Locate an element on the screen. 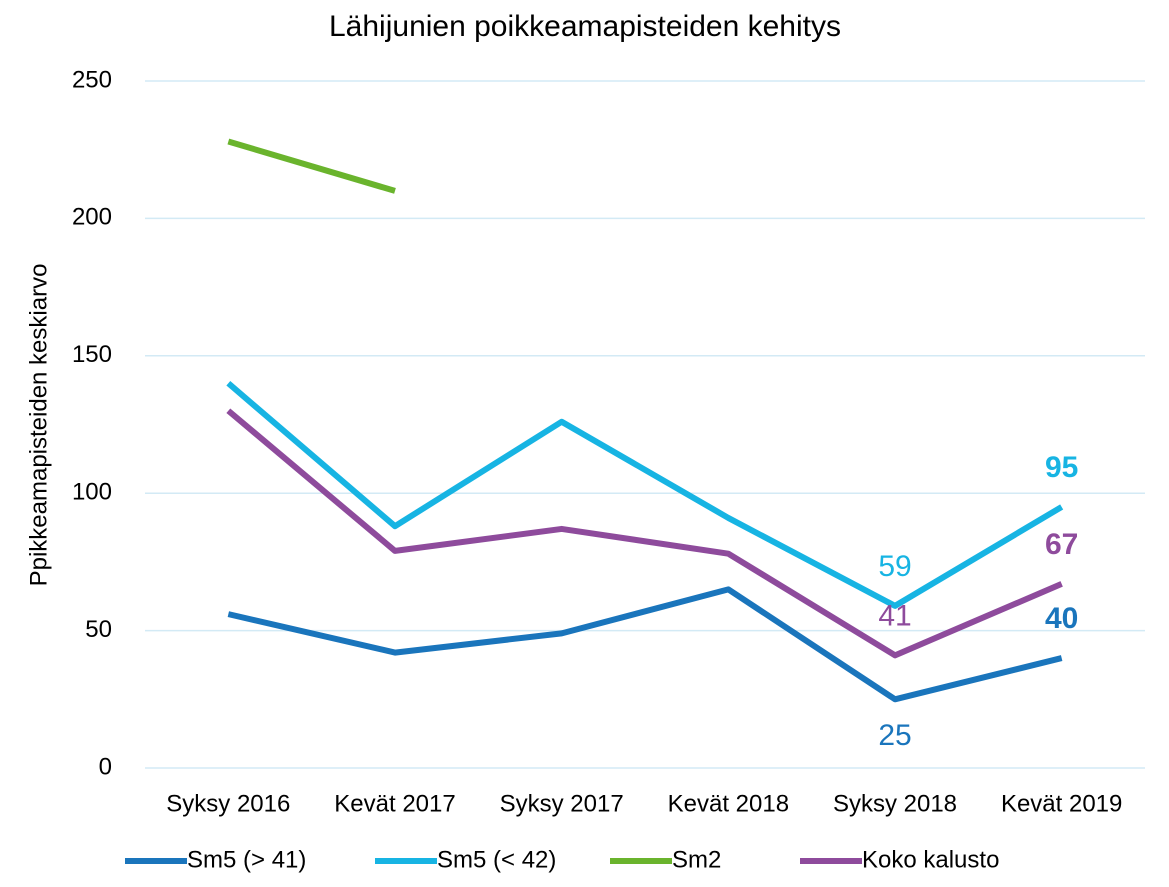 This screenshot has height=887, width=1169. legend-label: Koko kalusto is located at coordinates (930, 859).